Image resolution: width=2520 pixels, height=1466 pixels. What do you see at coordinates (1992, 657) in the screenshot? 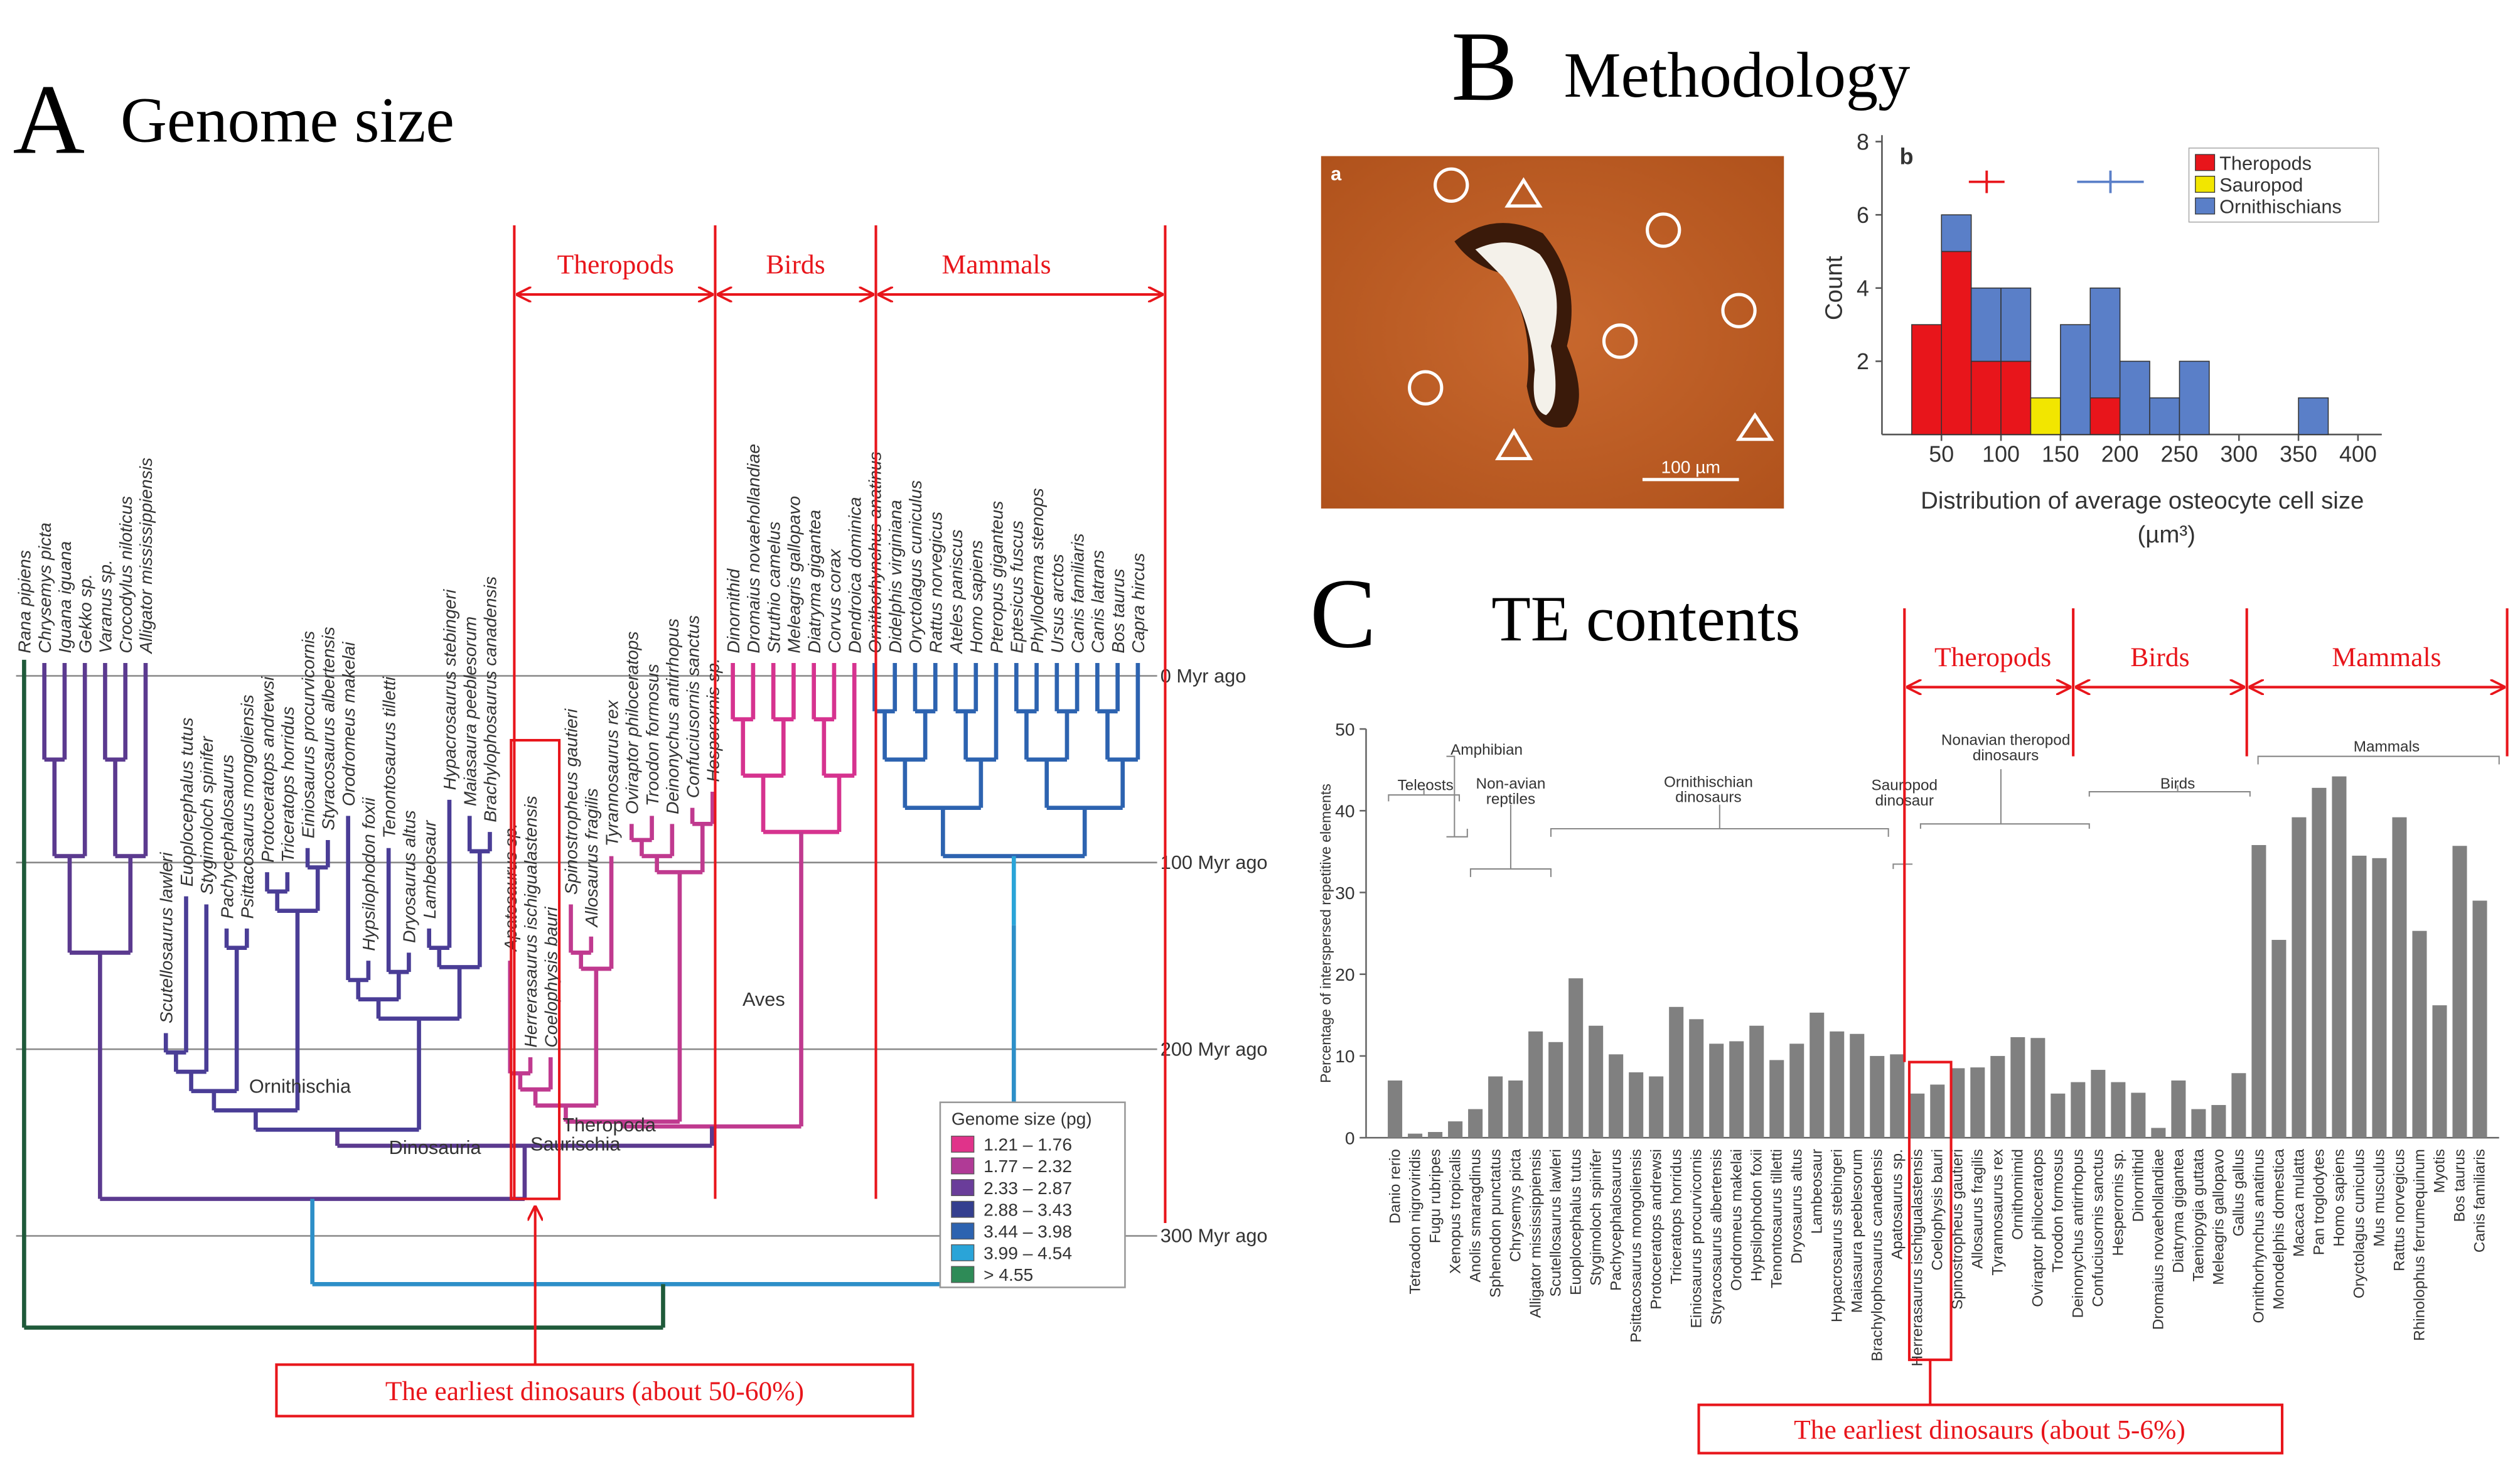
I see `group-label: Theropods` at bounding box center [1992, 657].